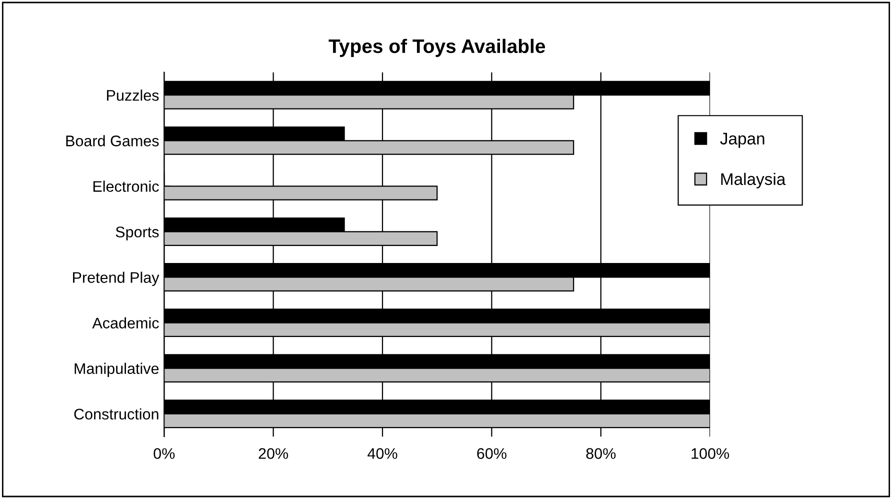 This screenshot has height=499, width=892. What do you see at coordinates (116, 414) in the screenshot?
I see `y-tick-label: Construction` at bounding box center [116, 414].